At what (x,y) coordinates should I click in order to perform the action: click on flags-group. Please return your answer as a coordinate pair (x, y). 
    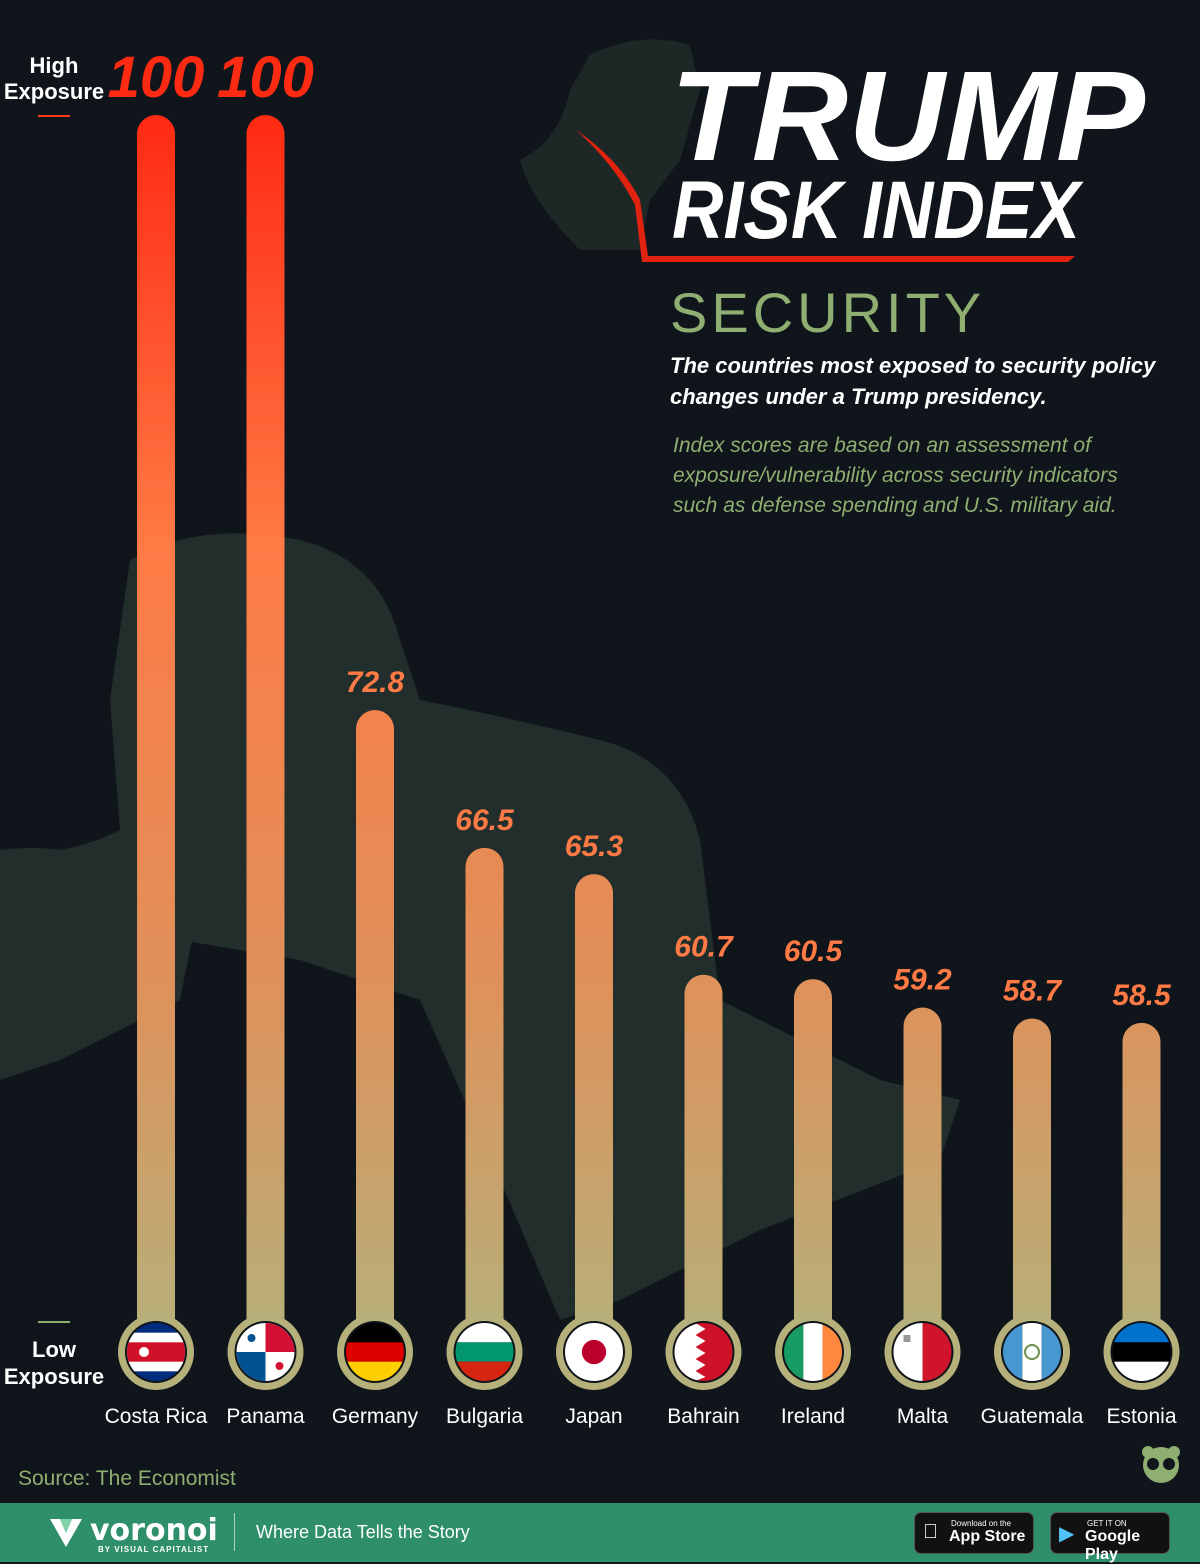
    Looking at the image, I should click on (649, 1352).